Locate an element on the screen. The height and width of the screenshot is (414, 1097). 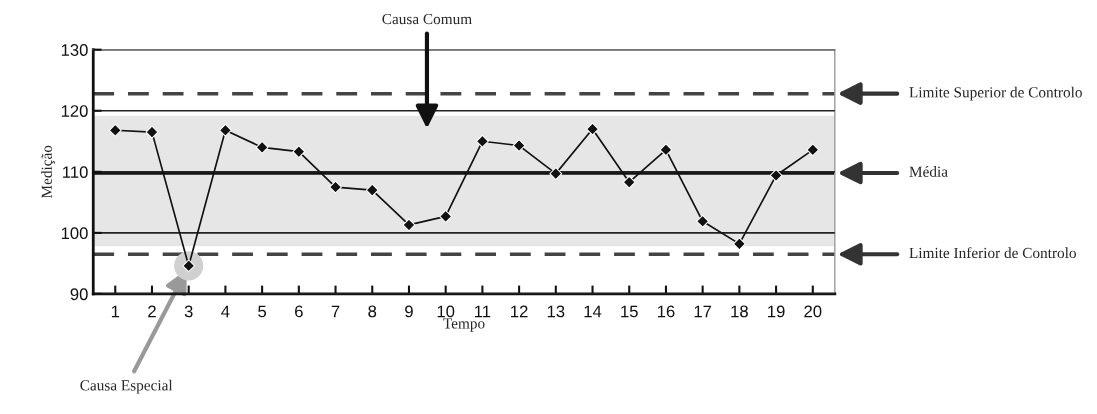
band-label: Causa Comum is located at coordinates (427, 19).